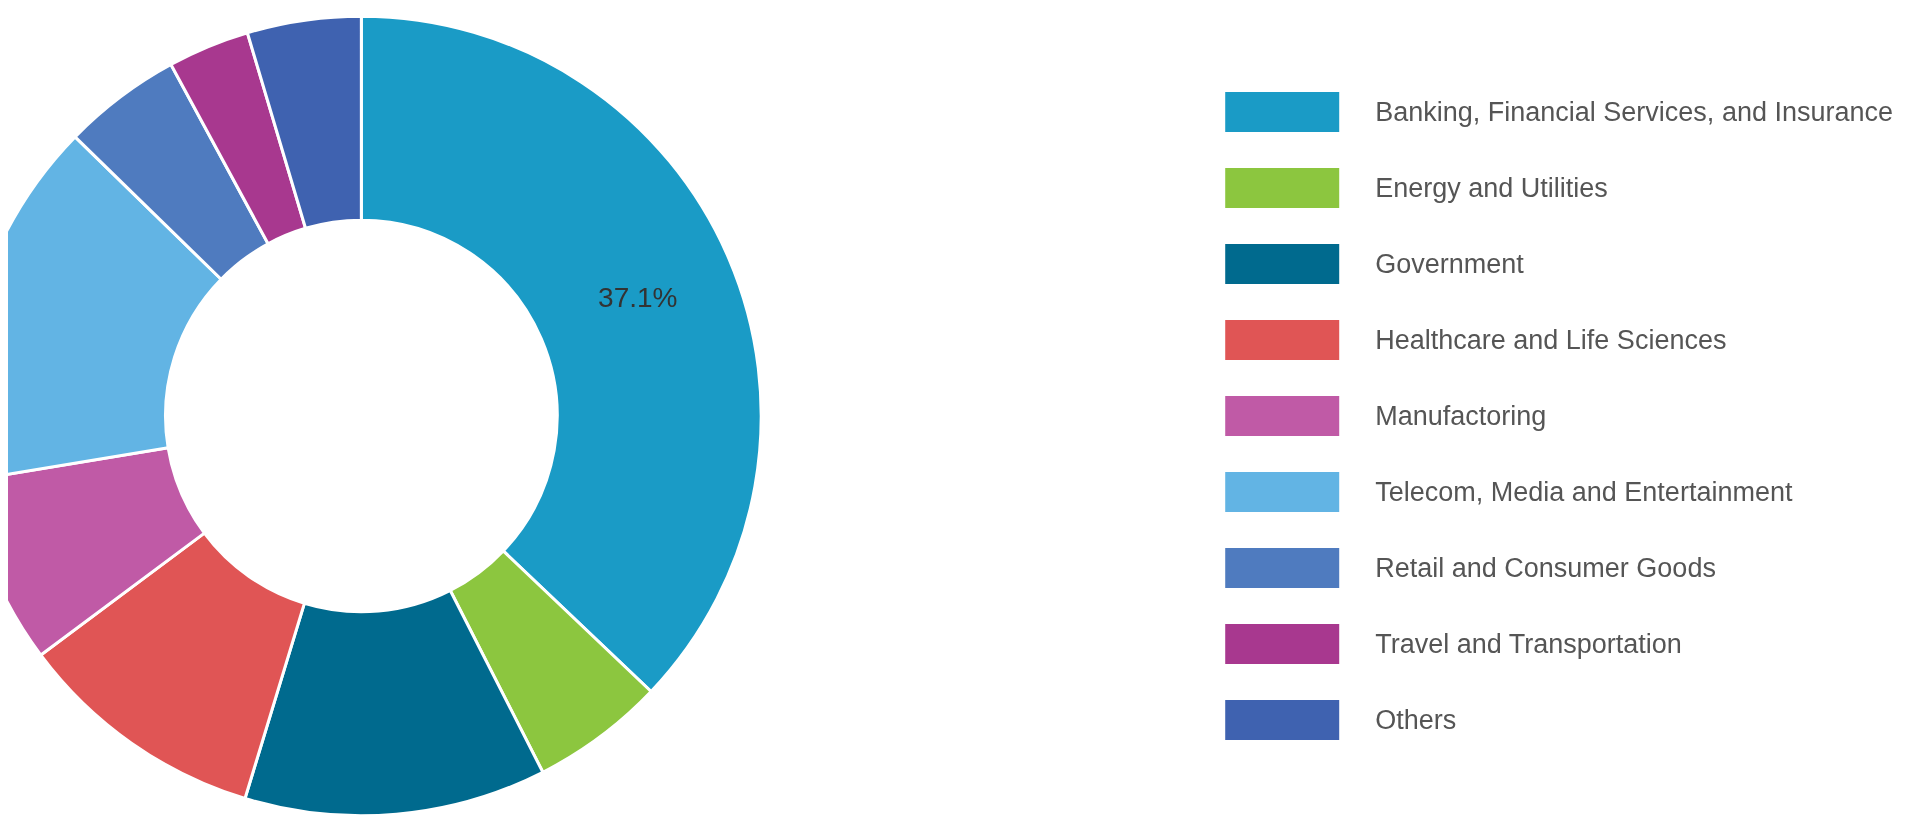 The image size is (1926, 832). What do you see at coordinates (1491, 188) in the screenshot?
I see `legend-label: Energy and Utilities` at bounding box center [1491, 188].